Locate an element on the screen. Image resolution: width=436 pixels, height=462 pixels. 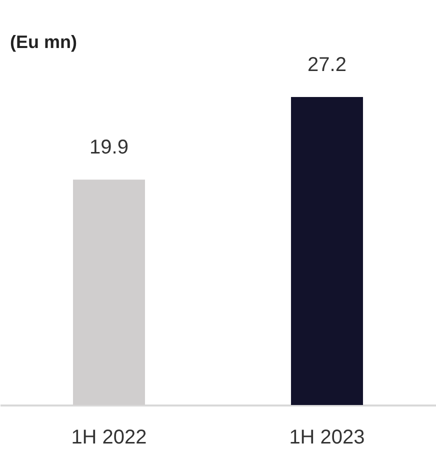
chart-title: (Eu mn) is located at coordinates (43, 42).